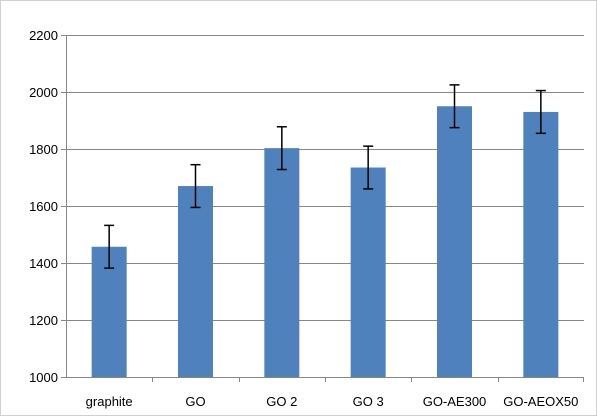  I want to click on y-tick-label: 2200, so click(43, 35).